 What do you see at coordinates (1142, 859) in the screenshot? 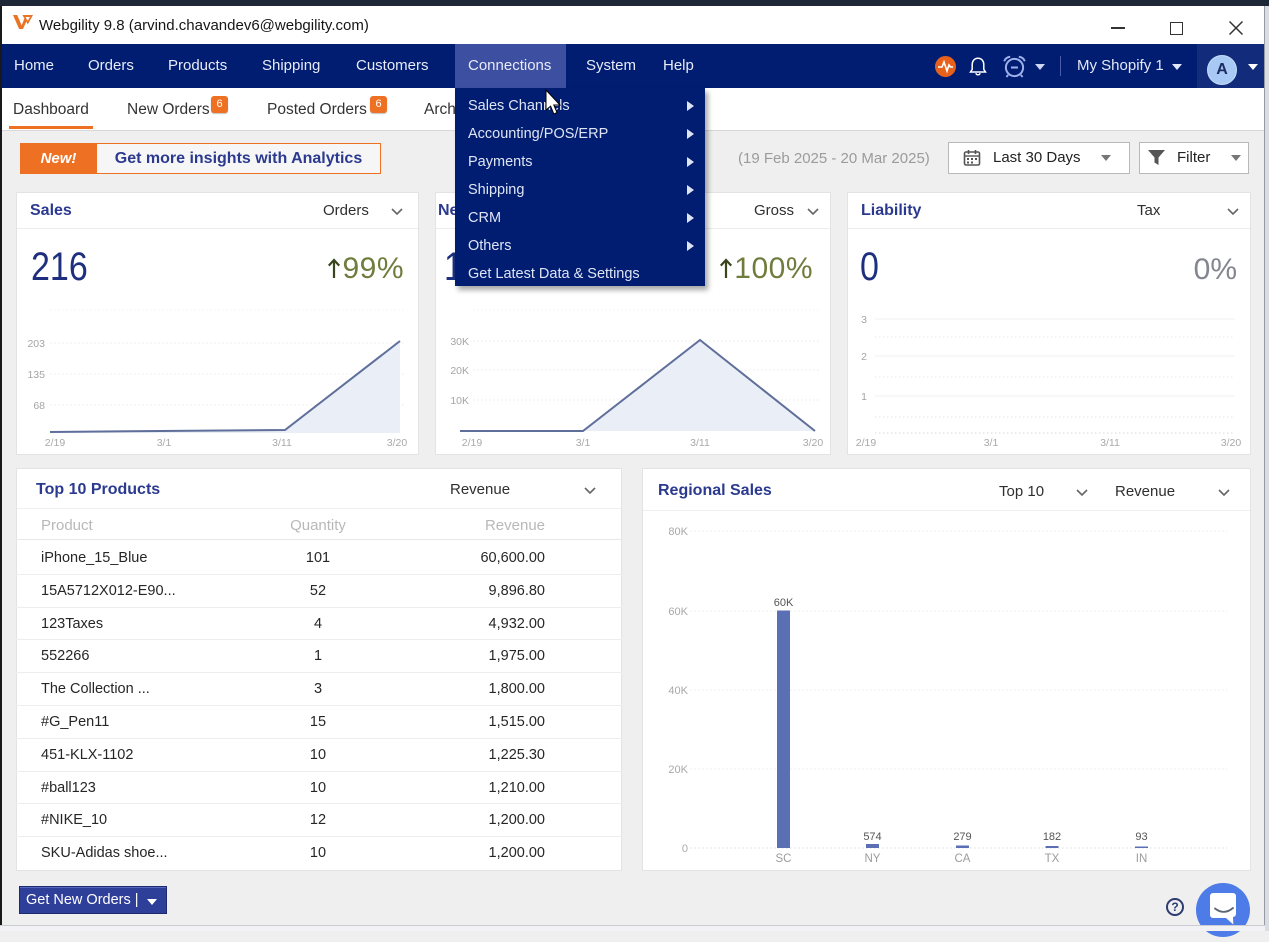
I see `svg-text: IN` at bounding box center [1142, 859].